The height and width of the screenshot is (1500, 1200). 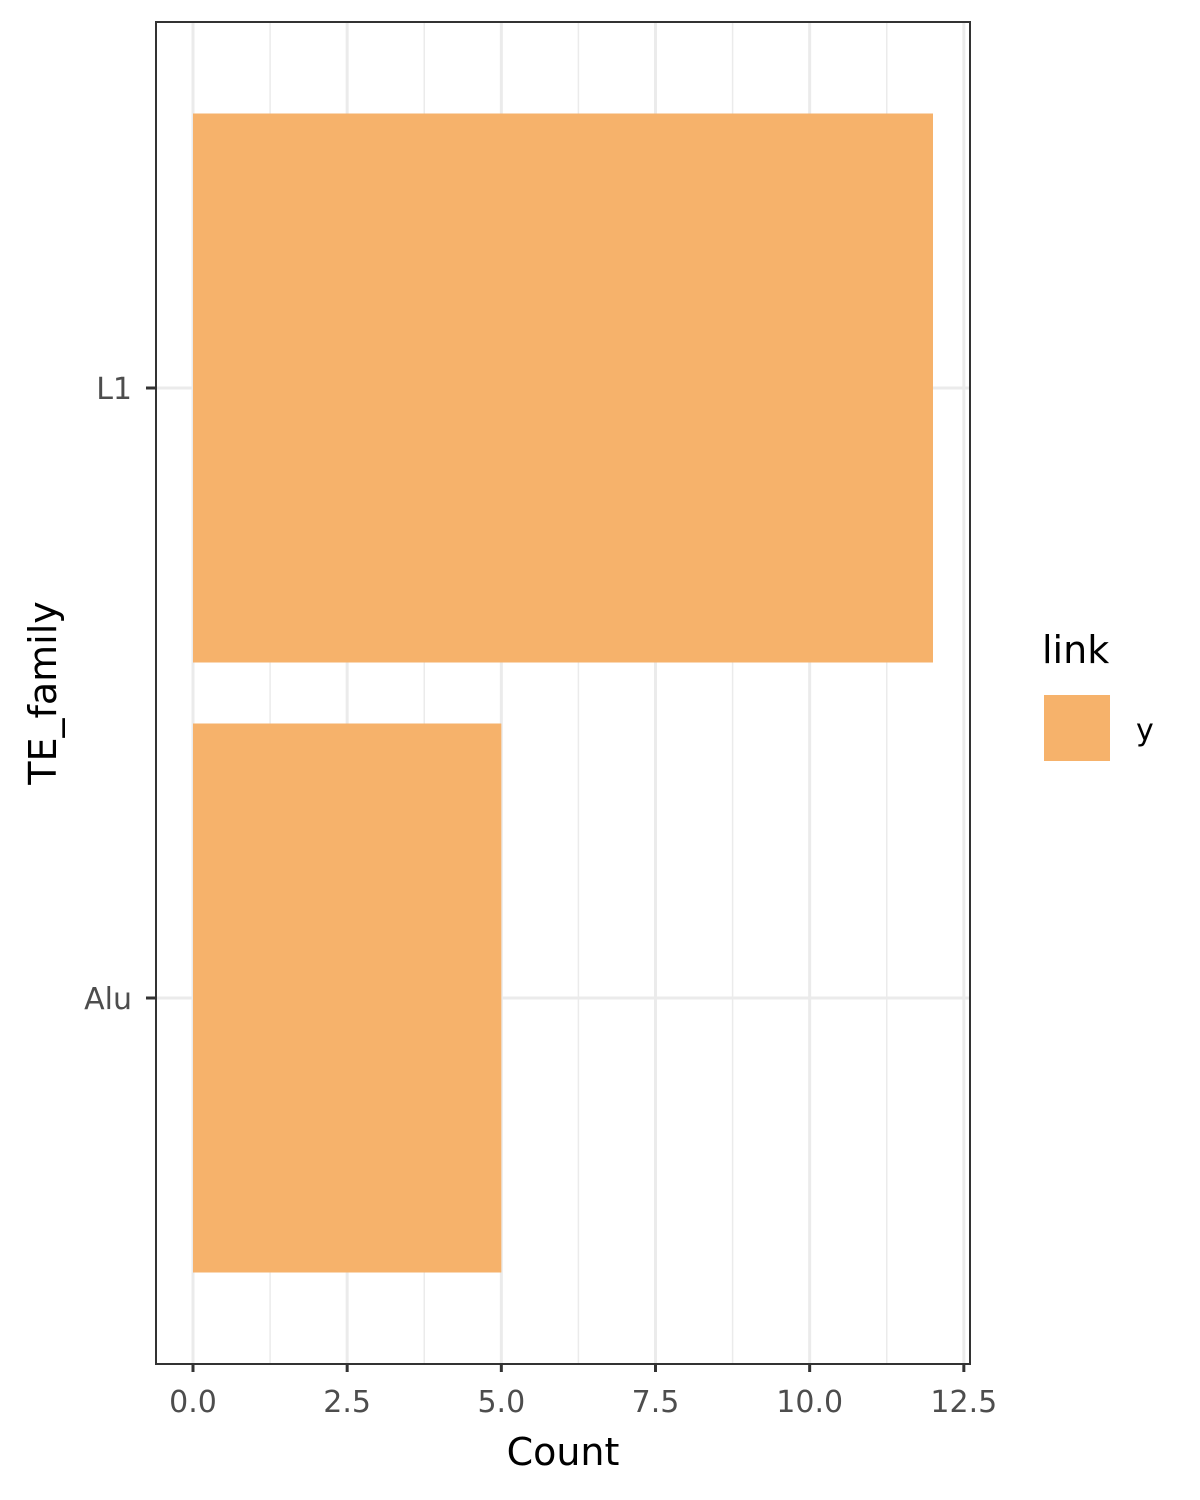 I want to click on bar-alu, so click(x=347, y=998).